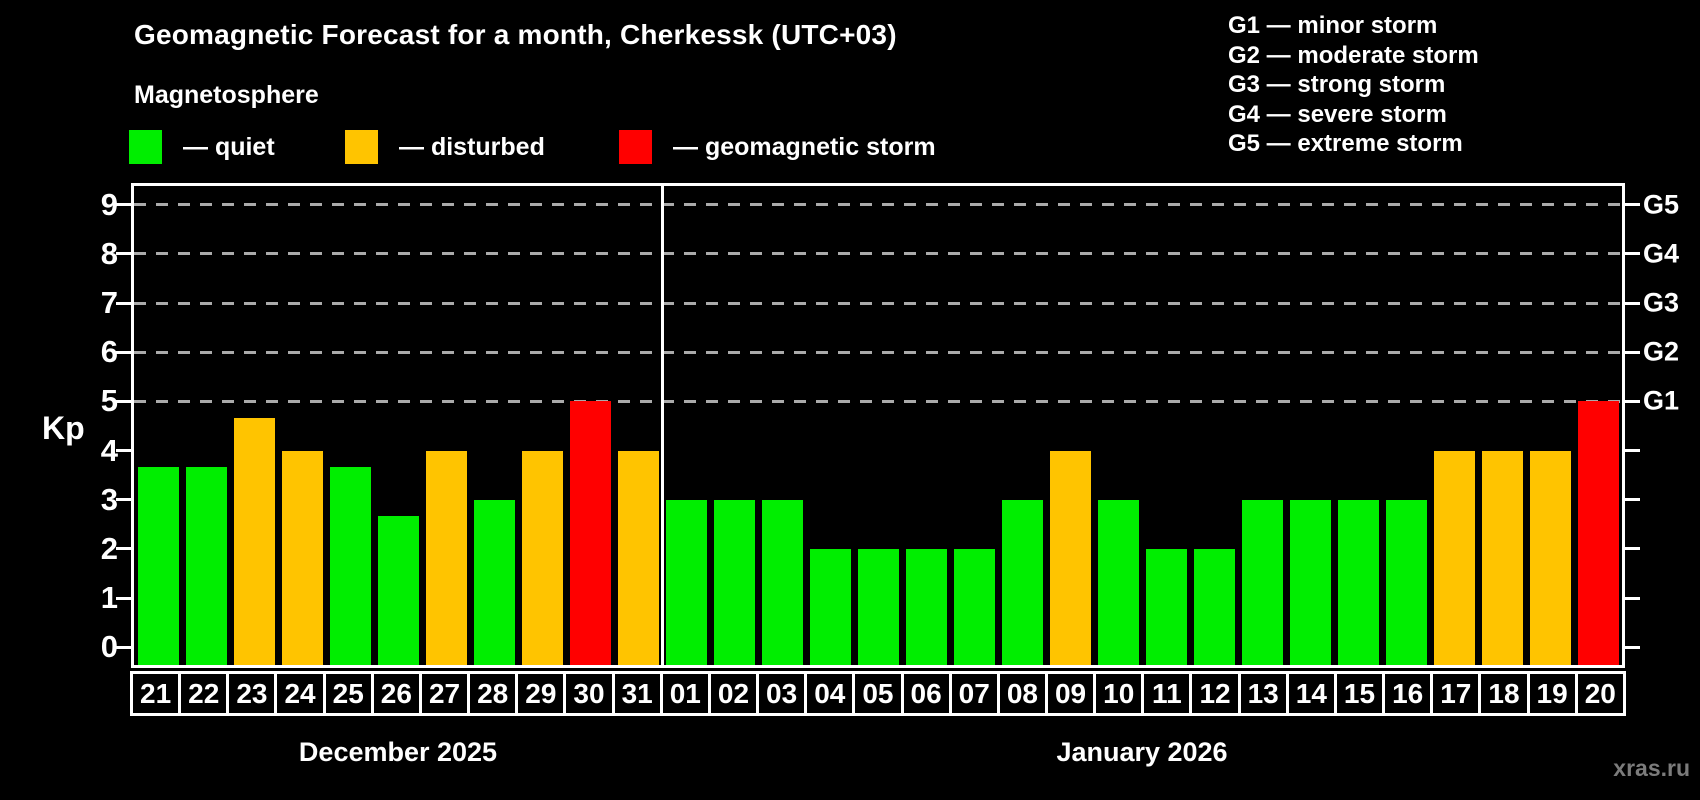 The image size is (1700, 800). I want to click on day-label-cell: 17, so click(1456, 693).